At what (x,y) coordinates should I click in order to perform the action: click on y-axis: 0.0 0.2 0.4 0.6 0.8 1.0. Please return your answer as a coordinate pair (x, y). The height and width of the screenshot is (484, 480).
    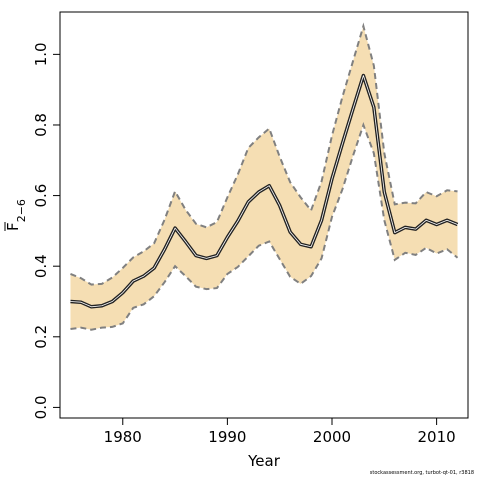
    Looking at the image, I should click on (46, 230).